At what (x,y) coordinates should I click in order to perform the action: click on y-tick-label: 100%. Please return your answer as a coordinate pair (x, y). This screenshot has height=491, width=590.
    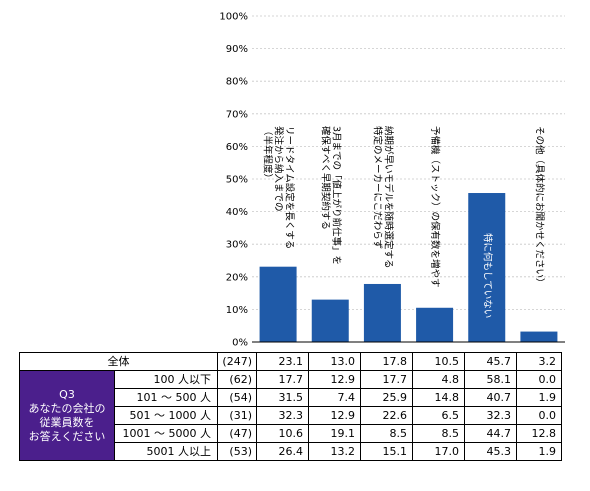
    Looking at the image, I should click on (233, 17).